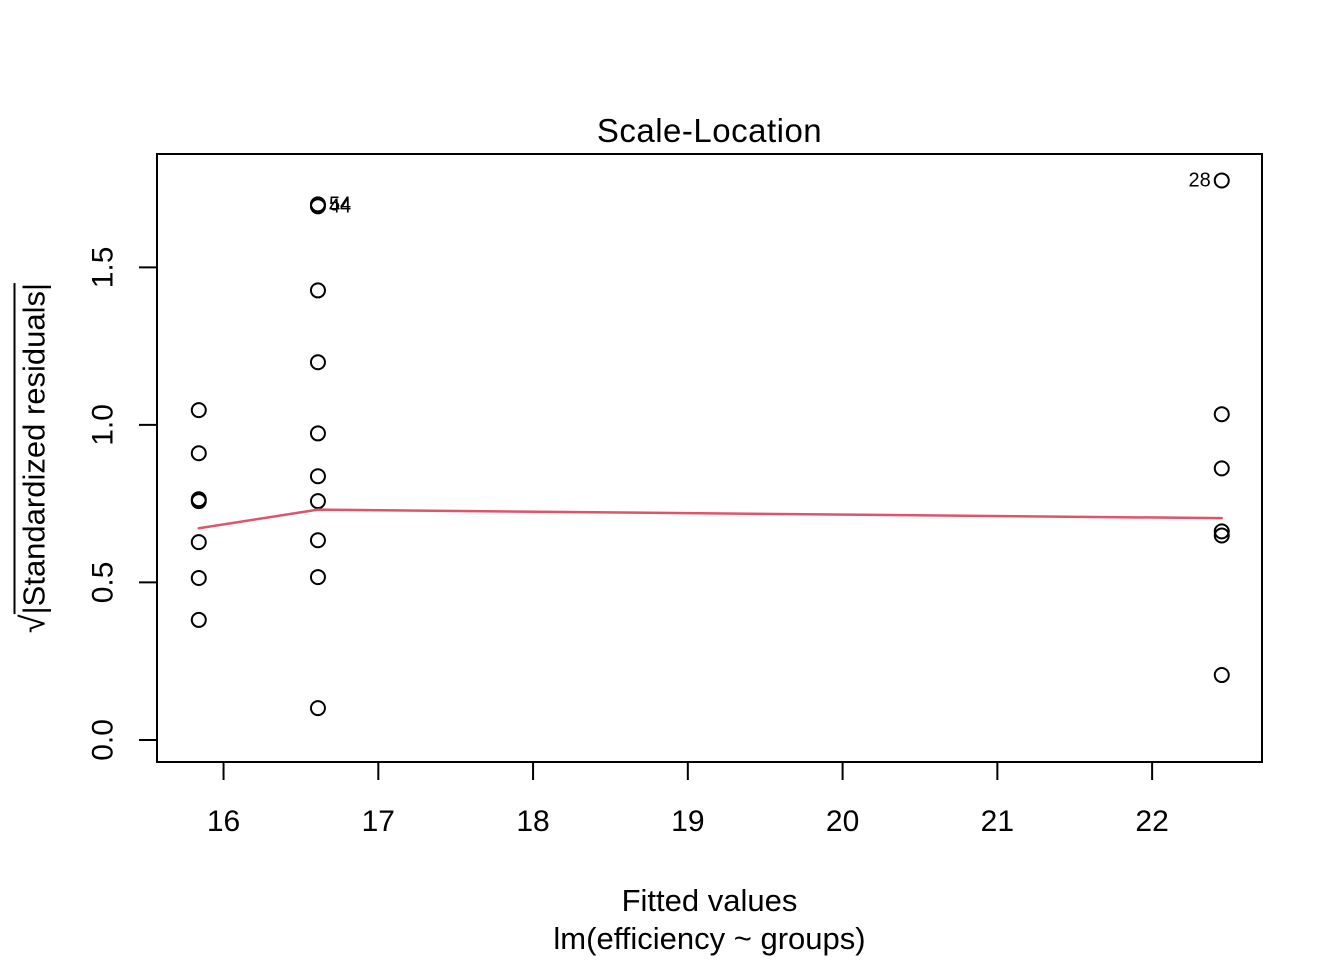  Describe the element at coordinates (223, 821) in the screenshot. I see `x-tick-label: 16` at that location.